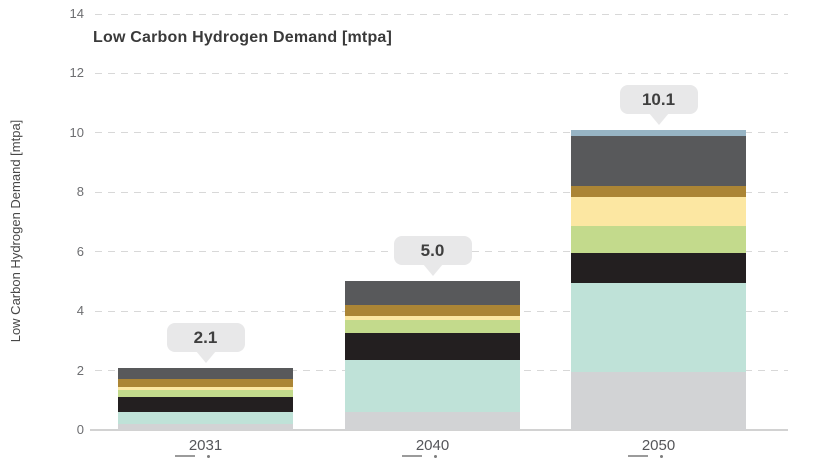 The width and height of the screenshot is (824, 459). What do you see at coordinates (441, 73) in the screenshot?
I see `gridline-y12` at bounding box center [441, 73].